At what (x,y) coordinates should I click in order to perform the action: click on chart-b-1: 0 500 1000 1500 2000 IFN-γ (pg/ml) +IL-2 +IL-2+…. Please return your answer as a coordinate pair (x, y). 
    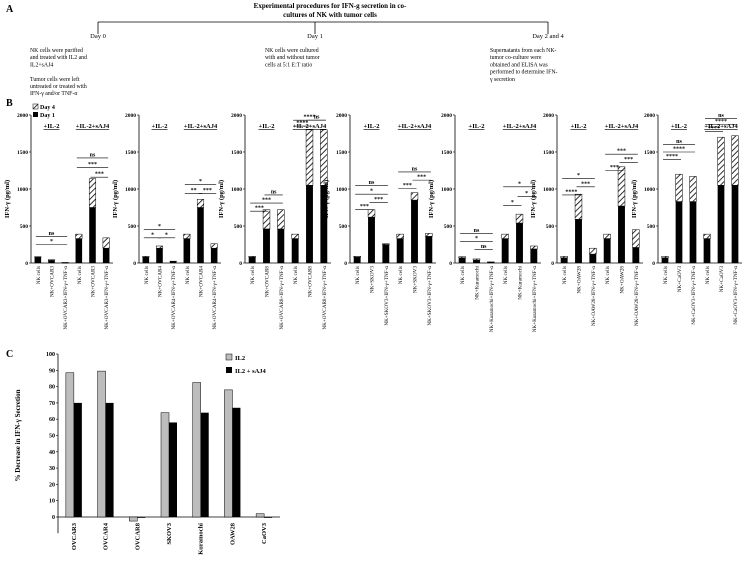
    Looking at the image, I should click on (58, 221).